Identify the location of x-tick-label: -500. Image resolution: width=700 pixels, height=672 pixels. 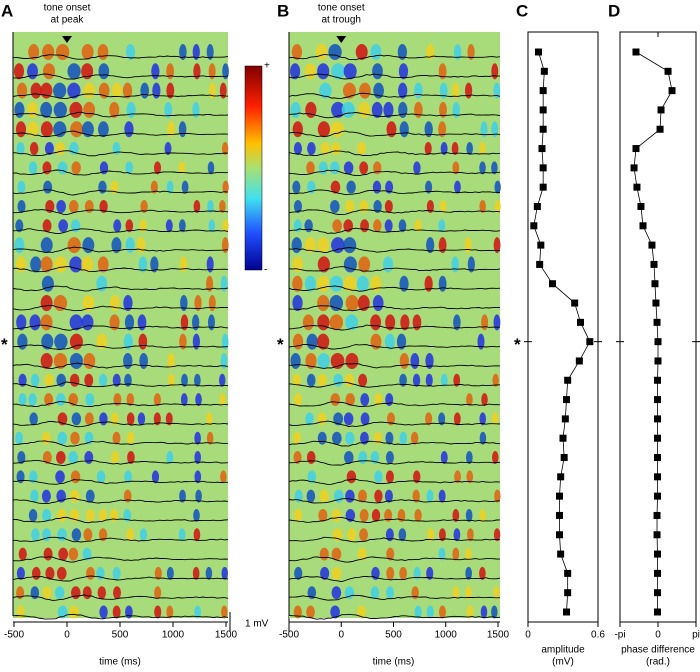
(289, 635).